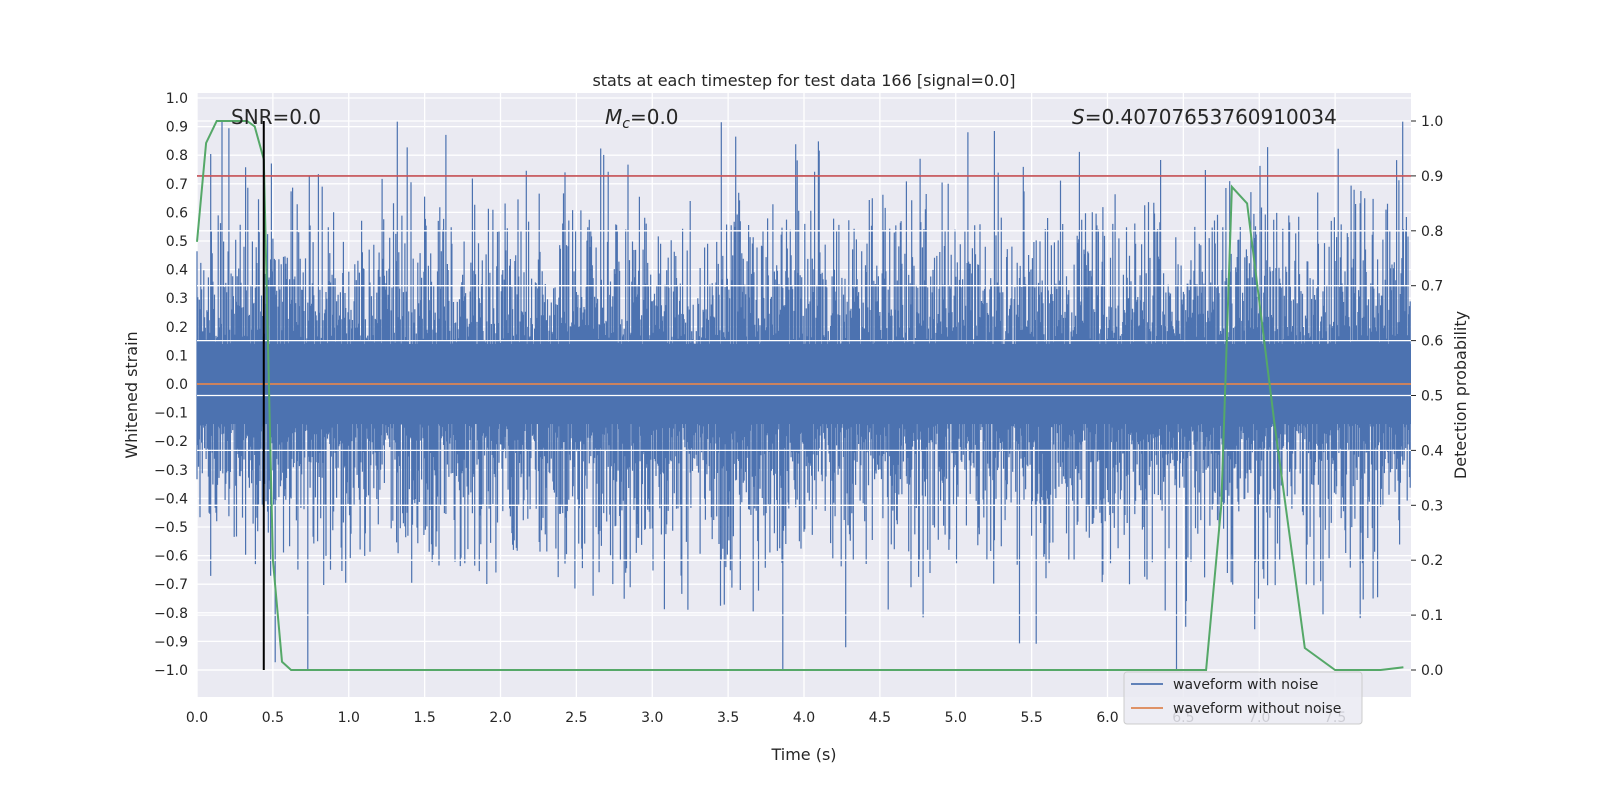 This screenshot has width=1600, height=800. I want to click on x-tick-label: 4.0, so click(804, 718).